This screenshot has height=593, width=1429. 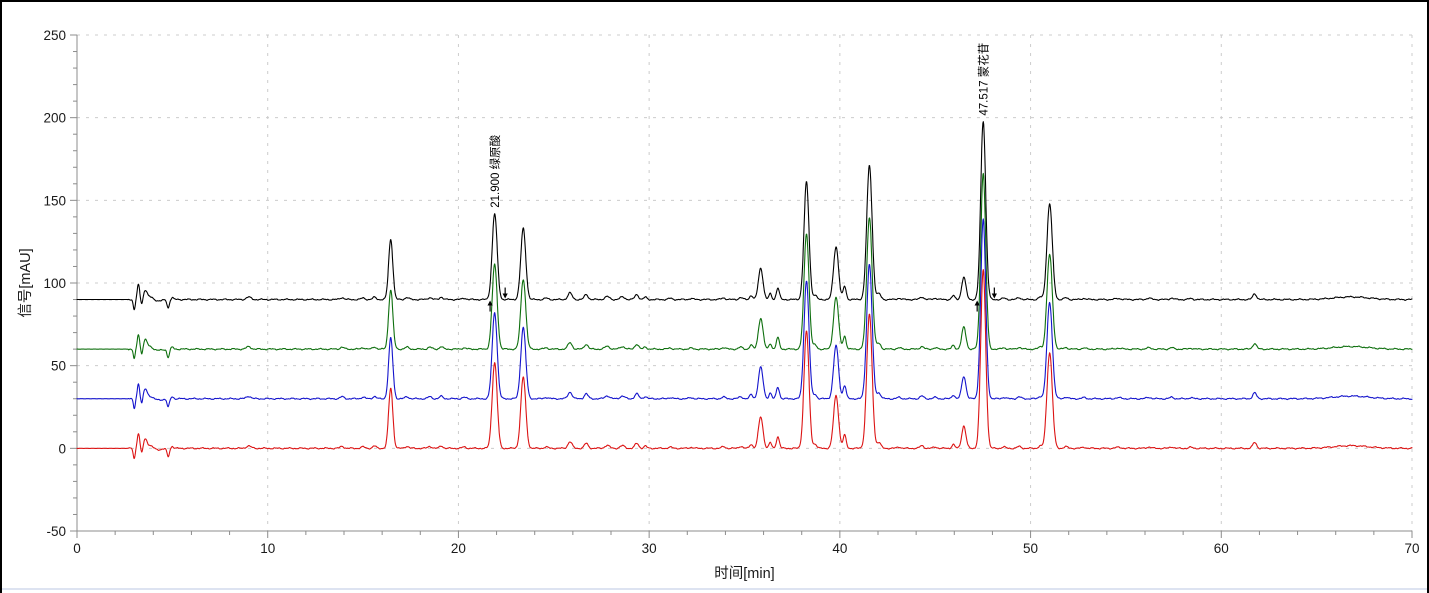 I want to click on peak-annotation: 21.900 绿原酸, so click(x=495, y=170).